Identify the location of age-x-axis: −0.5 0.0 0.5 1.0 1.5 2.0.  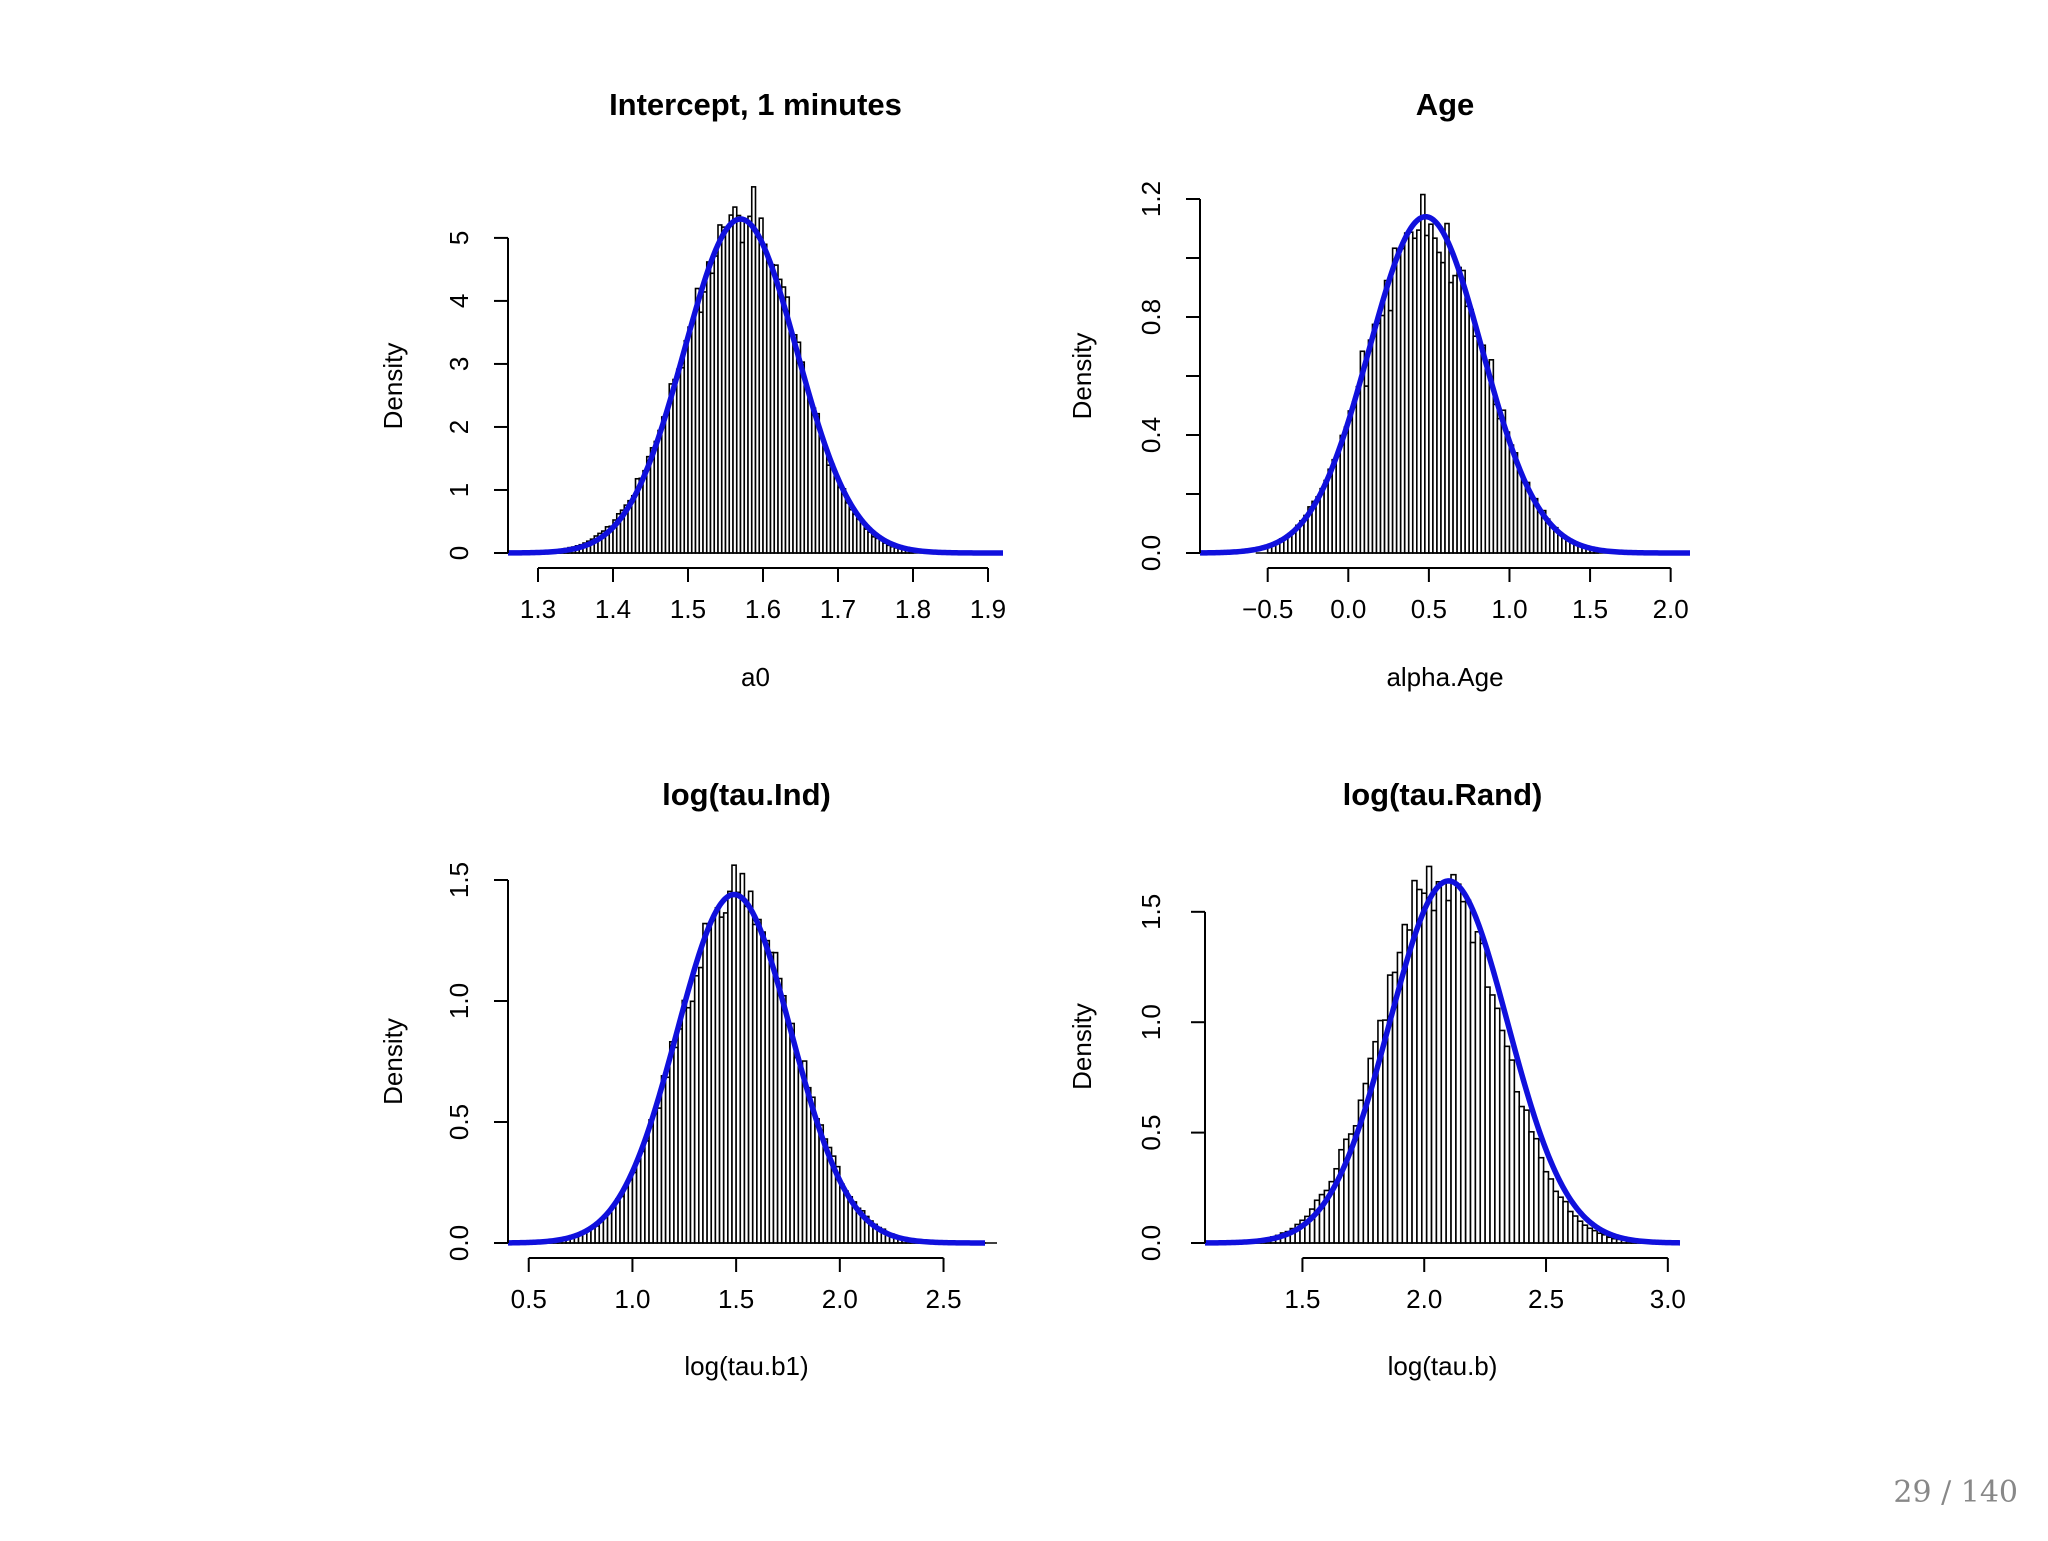
(1465, 596).